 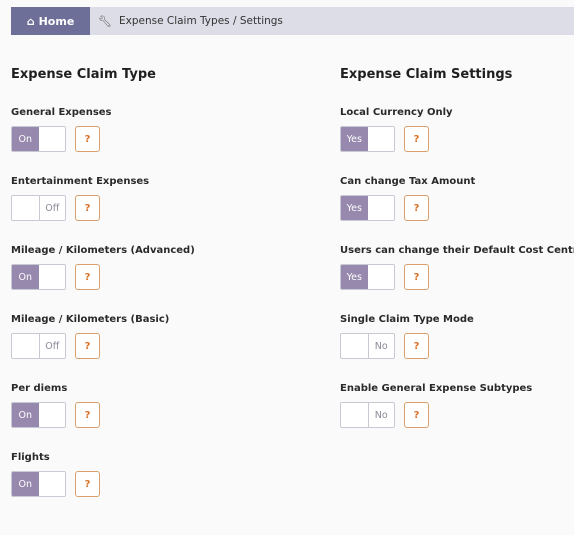 I want to click on setting-mileage-kilometers-basic: Mileage / Kilometers (Basic) Off?, so click(x=90, y=336).